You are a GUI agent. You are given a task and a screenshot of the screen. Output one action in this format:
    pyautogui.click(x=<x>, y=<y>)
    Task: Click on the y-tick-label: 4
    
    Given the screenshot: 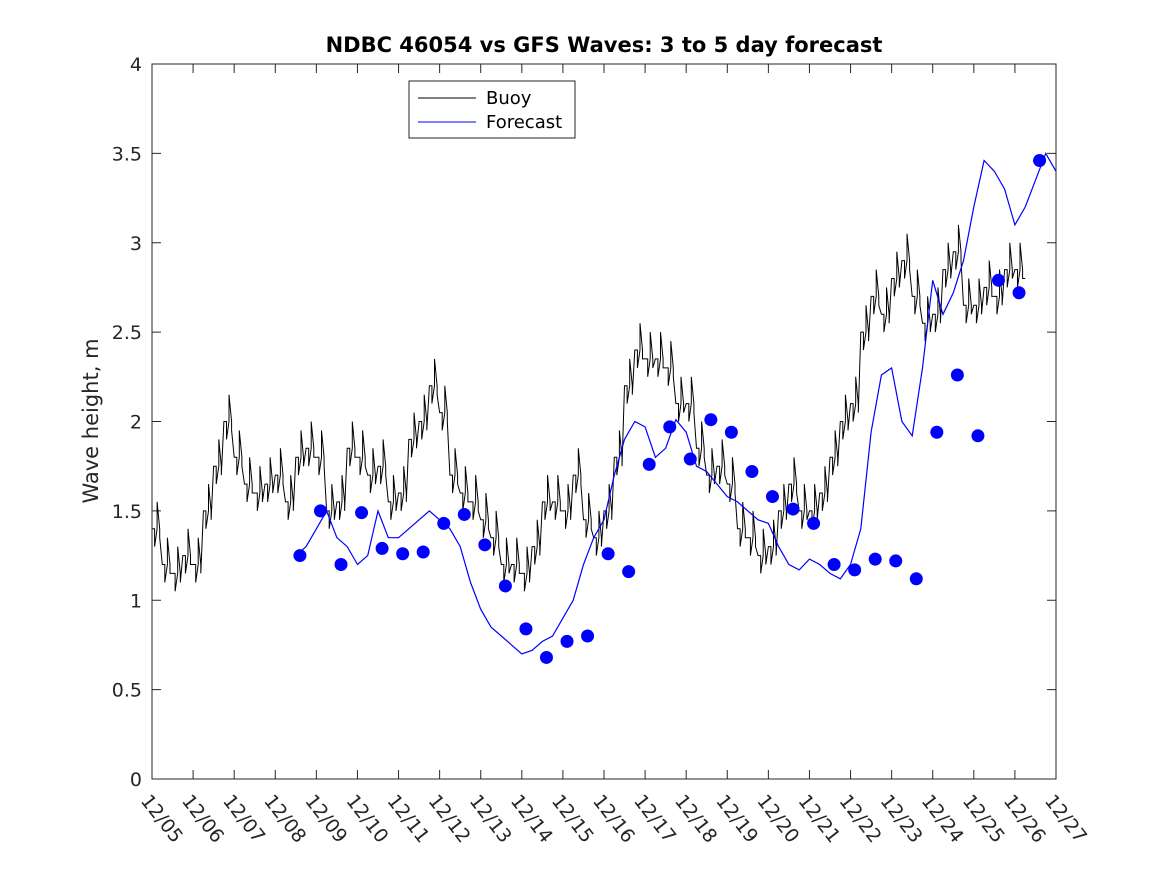 What is the action you would take?
    pyautogui.click(x=136, y=65)
    